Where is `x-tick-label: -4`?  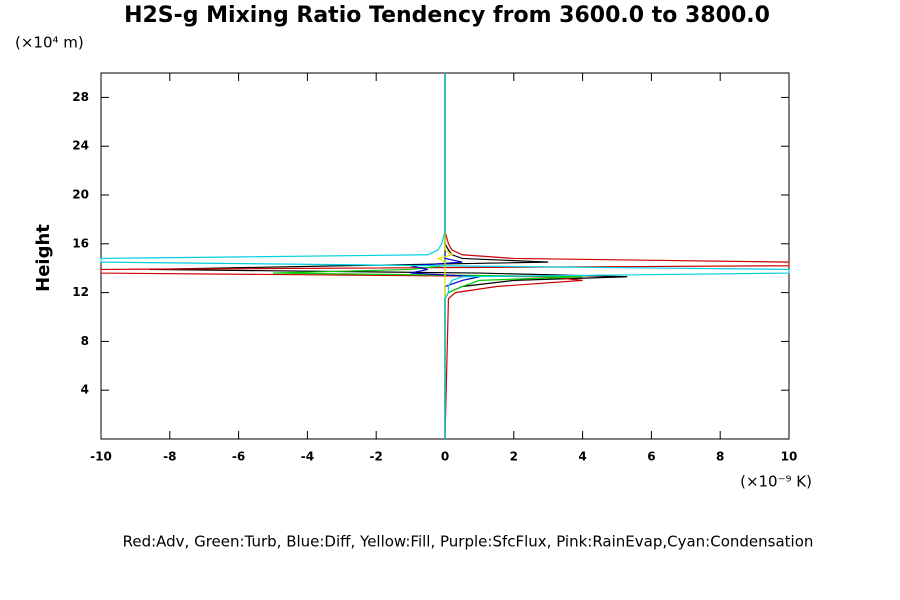 x-tick-label: -4 is located at coordinates (307, 457).